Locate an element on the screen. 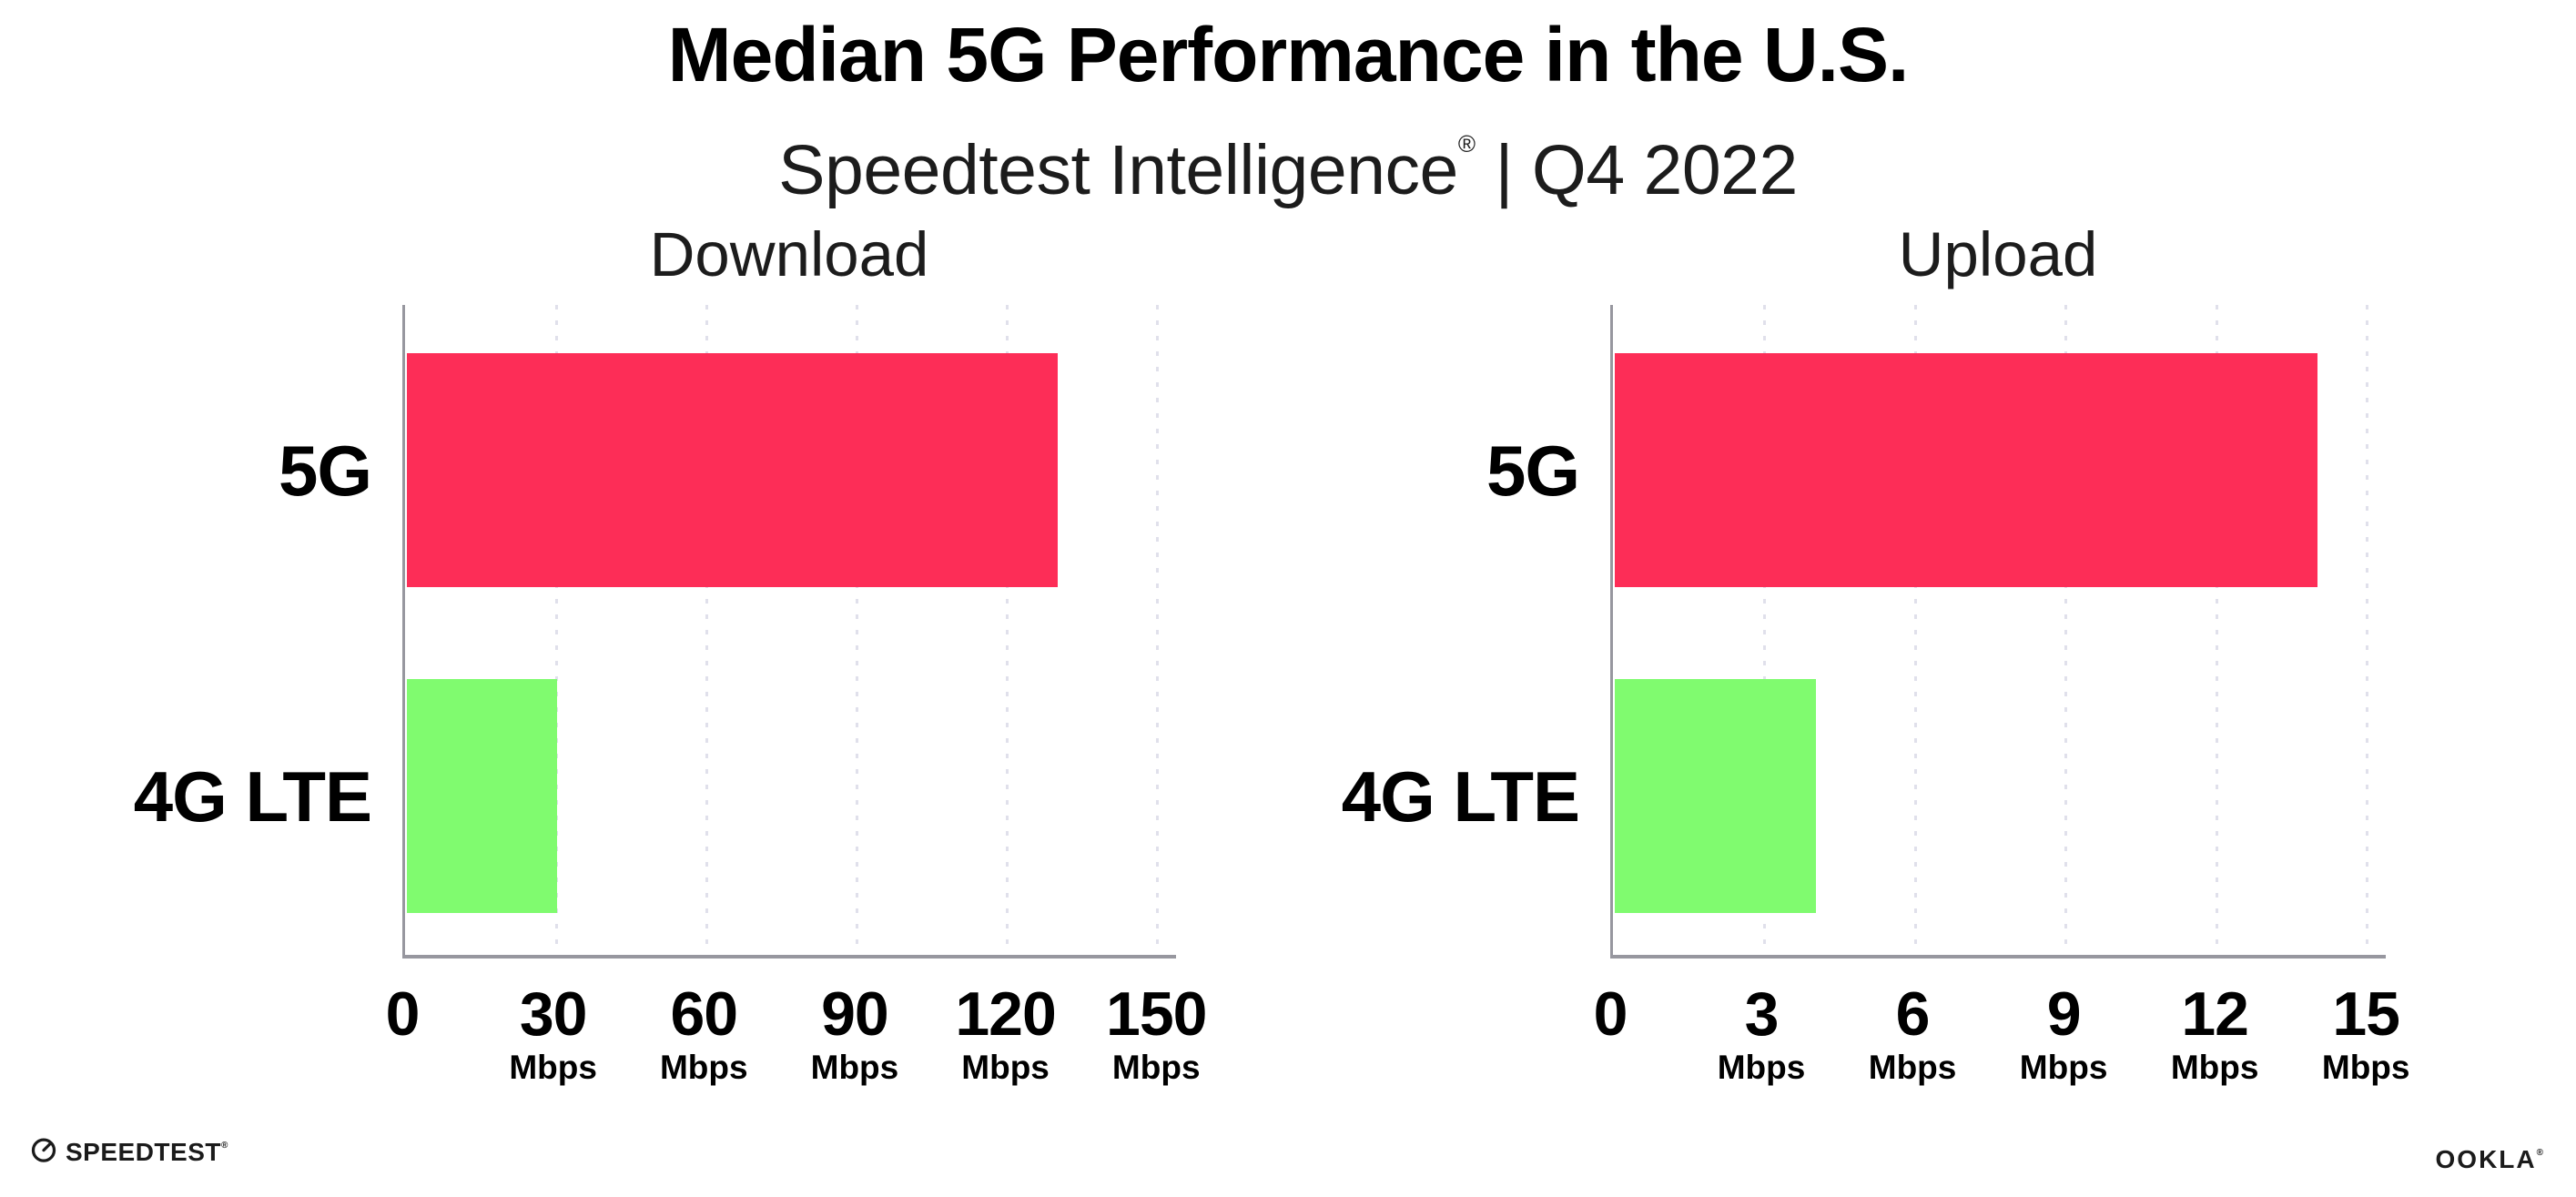  page-title: Median 5G Performance in the U.S. is located at coordinates (1288, 55).